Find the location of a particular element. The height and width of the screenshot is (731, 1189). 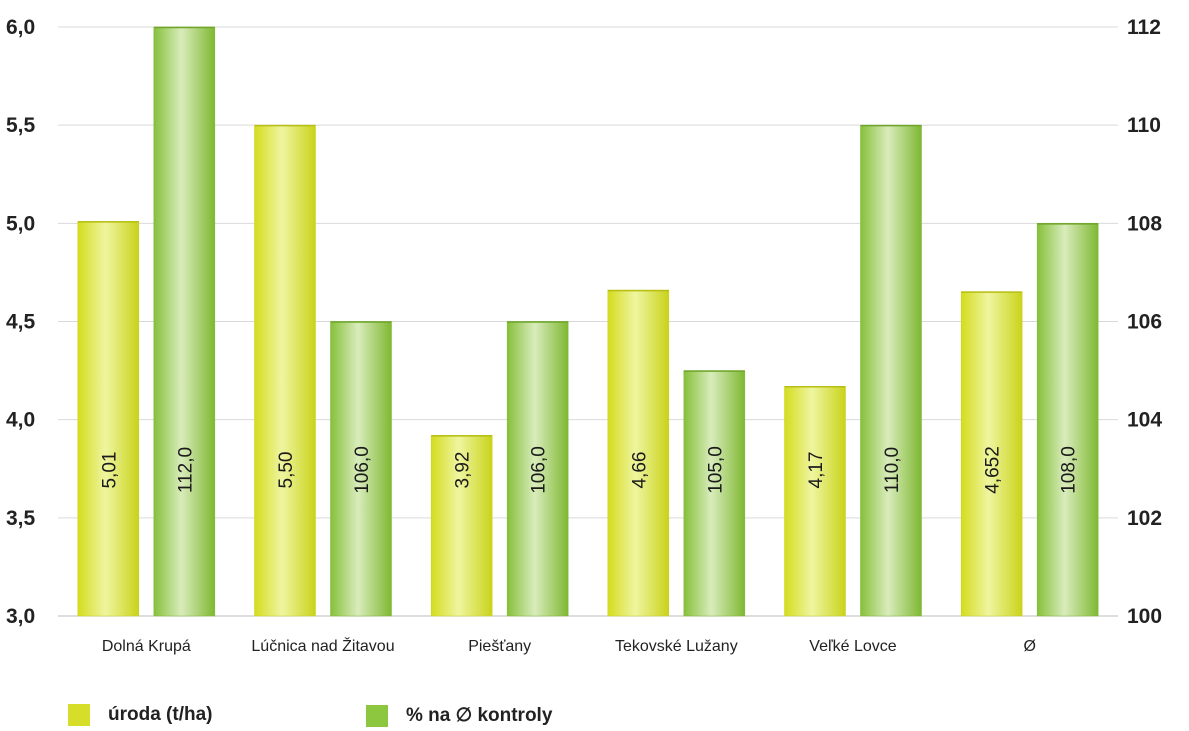

right-axis-tick-label: 100 is located at coordinates (1144, 616).